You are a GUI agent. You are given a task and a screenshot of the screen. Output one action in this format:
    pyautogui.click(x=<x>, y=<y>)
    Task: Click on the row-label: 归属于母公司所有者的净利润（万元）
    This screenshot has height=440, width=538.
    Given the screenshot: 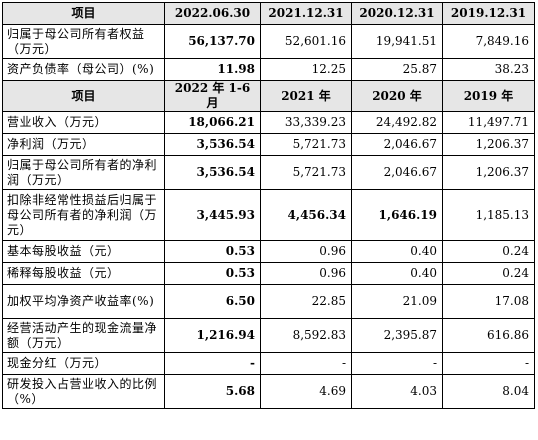 What is the action you would take?
    pyautogui.click(x=83, y=172)
    